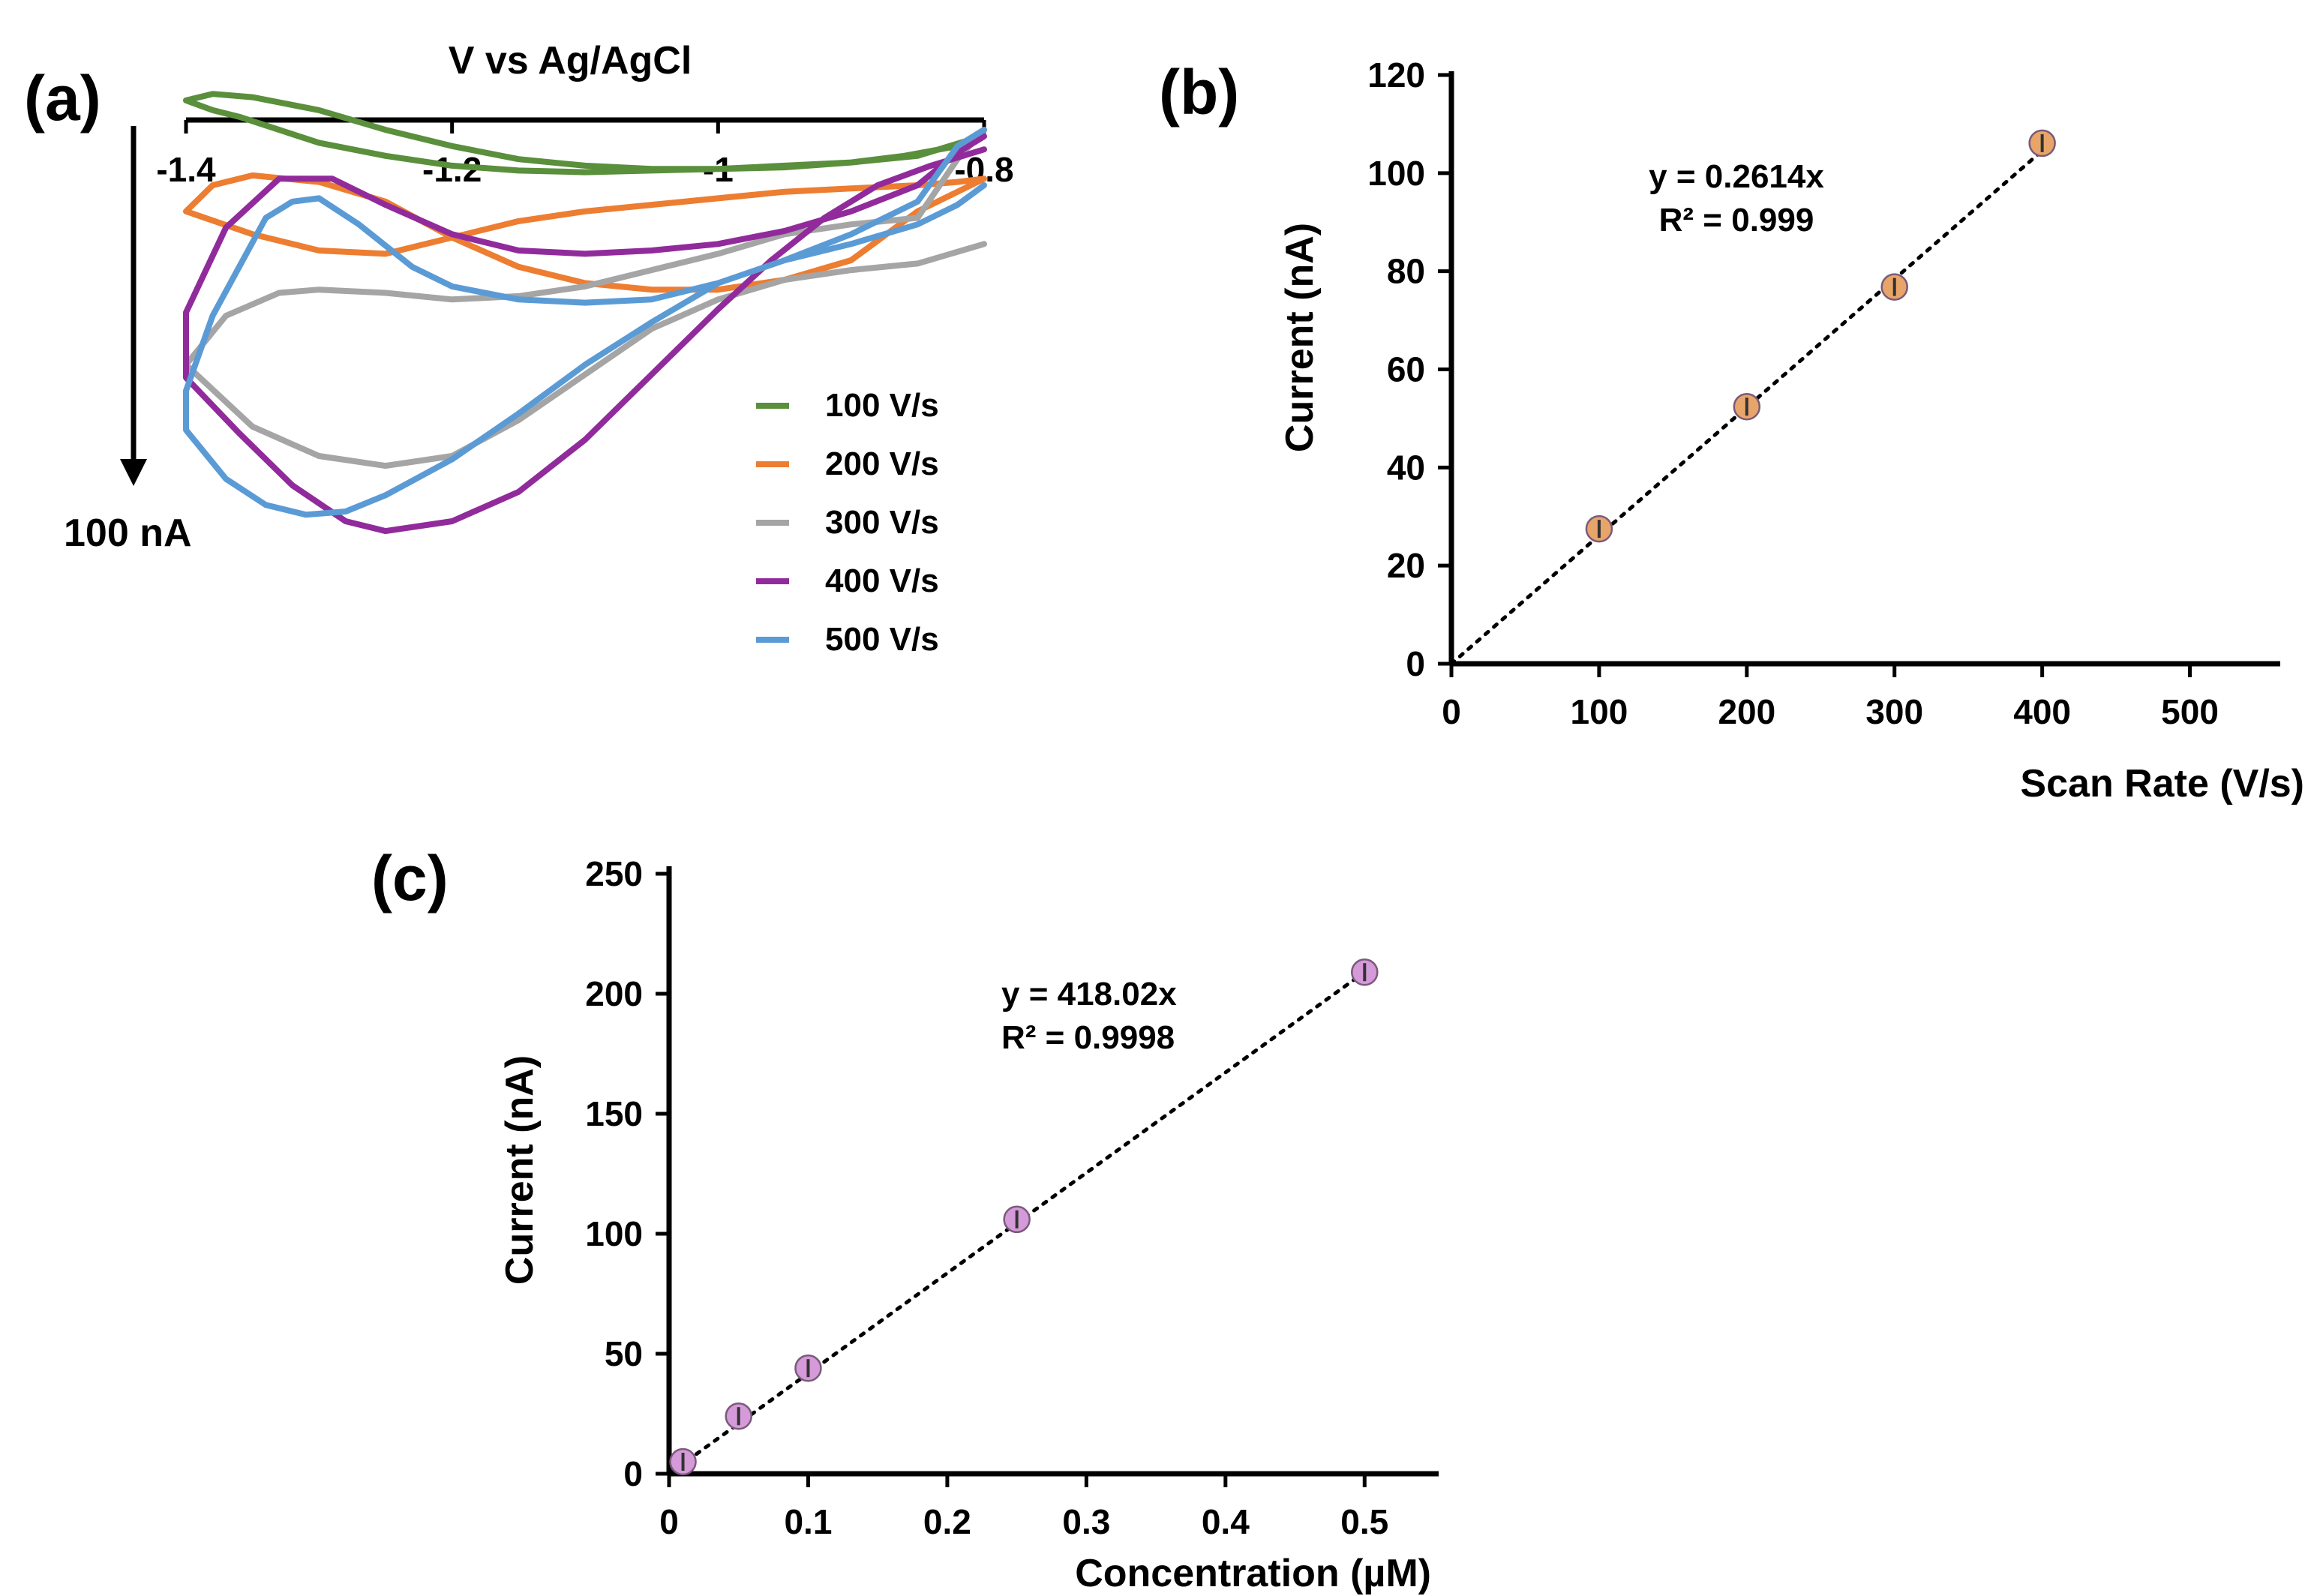 The image size is (2308, 1596). What do you see at coordinates (1253, 1573) in the screenshot?
I see `panel-c-x-axis-title: Concentration (µM)` at bounding box center [1253, 1573].